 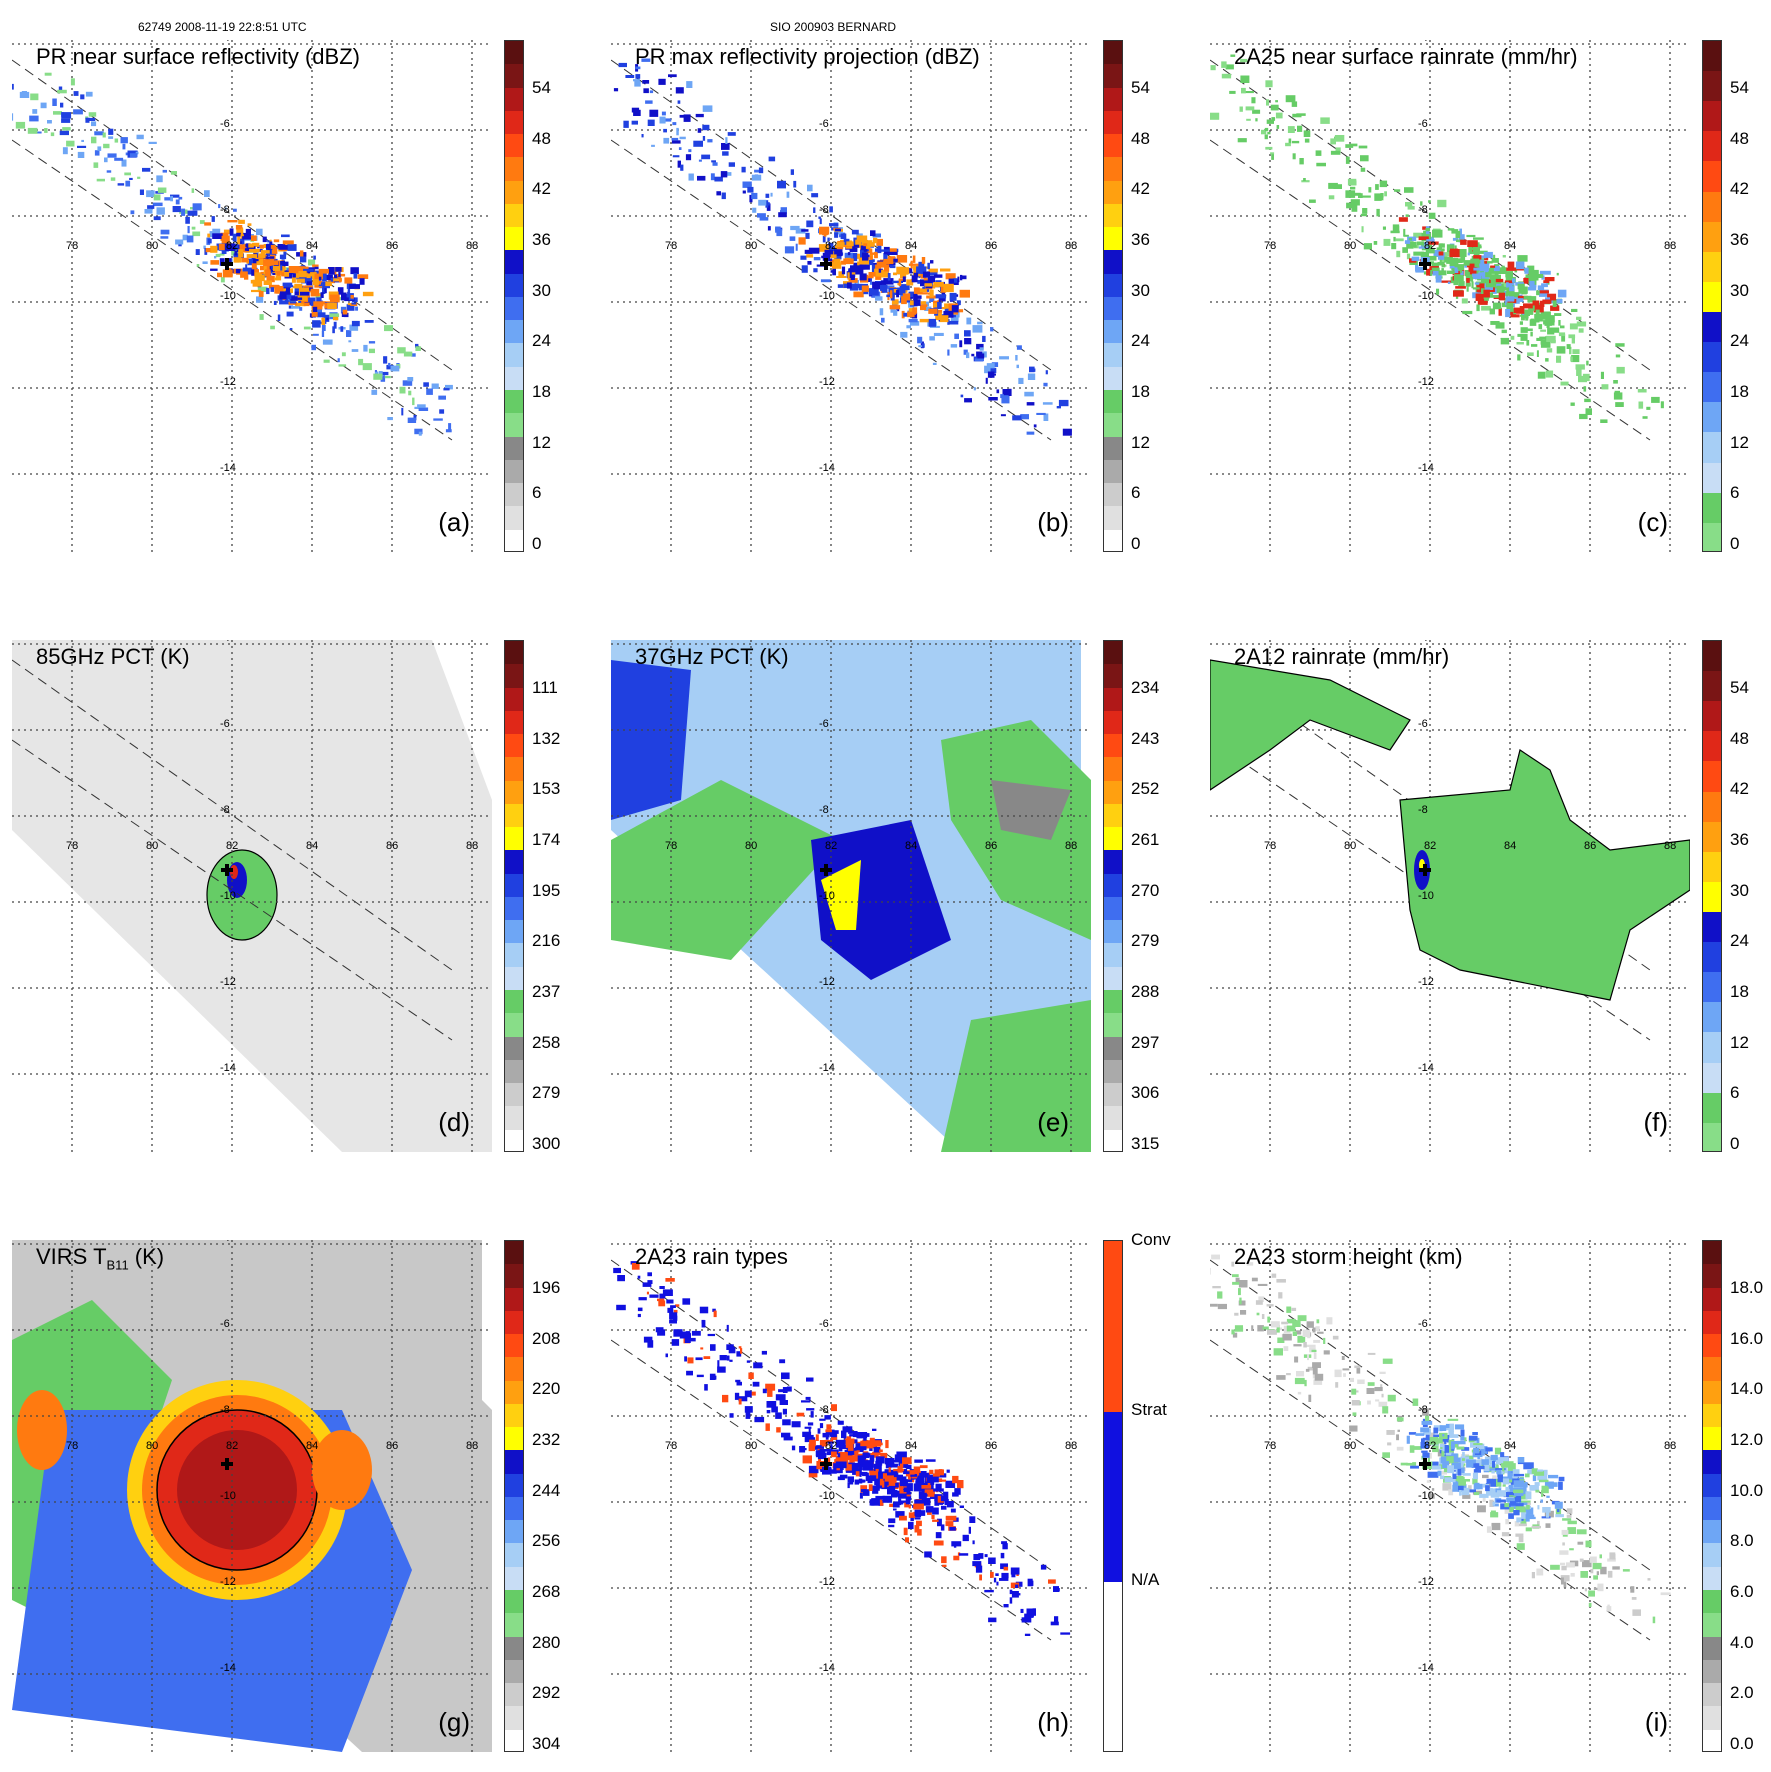 What do you see at coordinates (1145, 1580) in the screenshot?
I see `colorbar-tick-label: N/A` at bounding box center [1145, 1580].